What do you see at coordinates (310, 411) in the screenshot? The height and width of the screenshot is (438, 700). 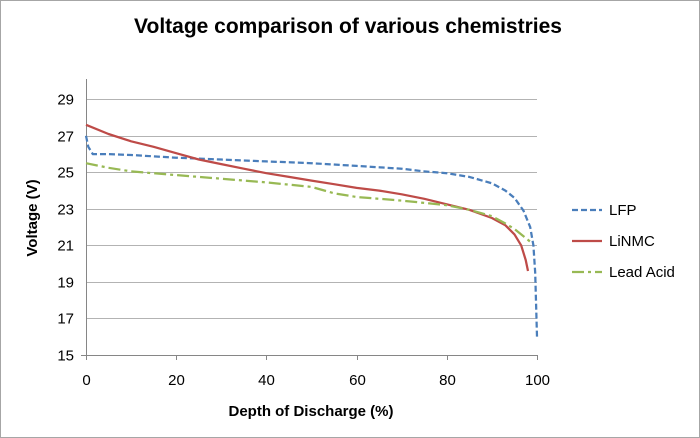 I see `x-axis-label: Depth of Discharge (%)` at bounding box center [310, 411].